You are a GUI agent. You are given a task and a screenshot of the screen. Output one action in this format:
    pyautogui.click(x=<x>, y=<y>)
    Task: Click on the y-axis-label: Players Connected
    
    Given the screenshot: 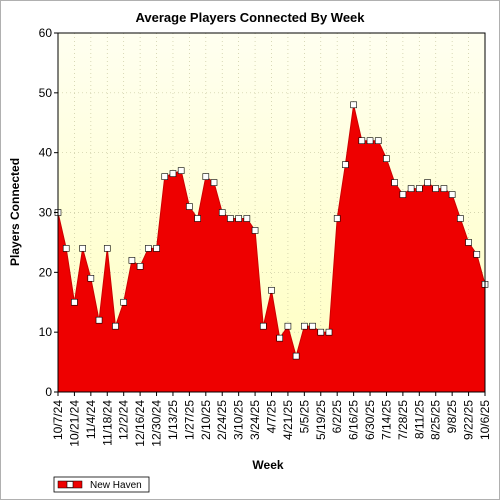 What is the action you would take?
    pyautogui.click(x=15, y=212)
    